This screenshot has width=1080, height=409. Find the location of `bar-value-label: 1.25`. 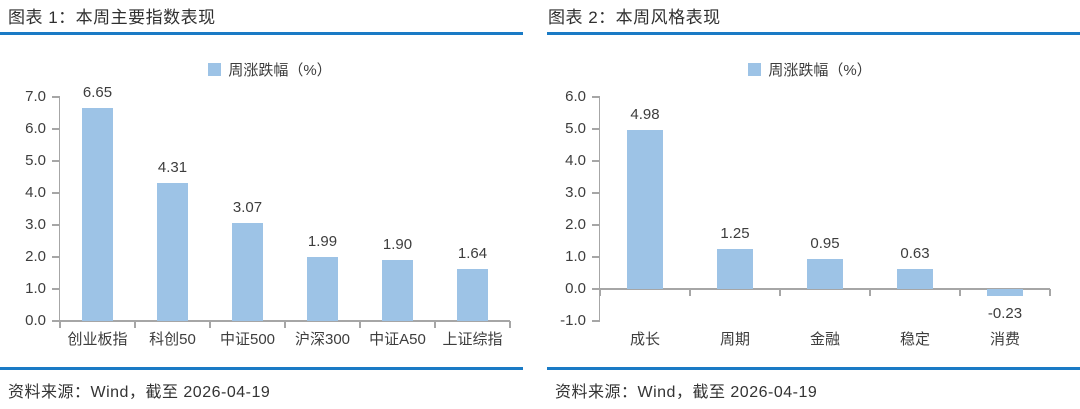

bar-value-label: 1.25 is located at coordinates (735, 233).